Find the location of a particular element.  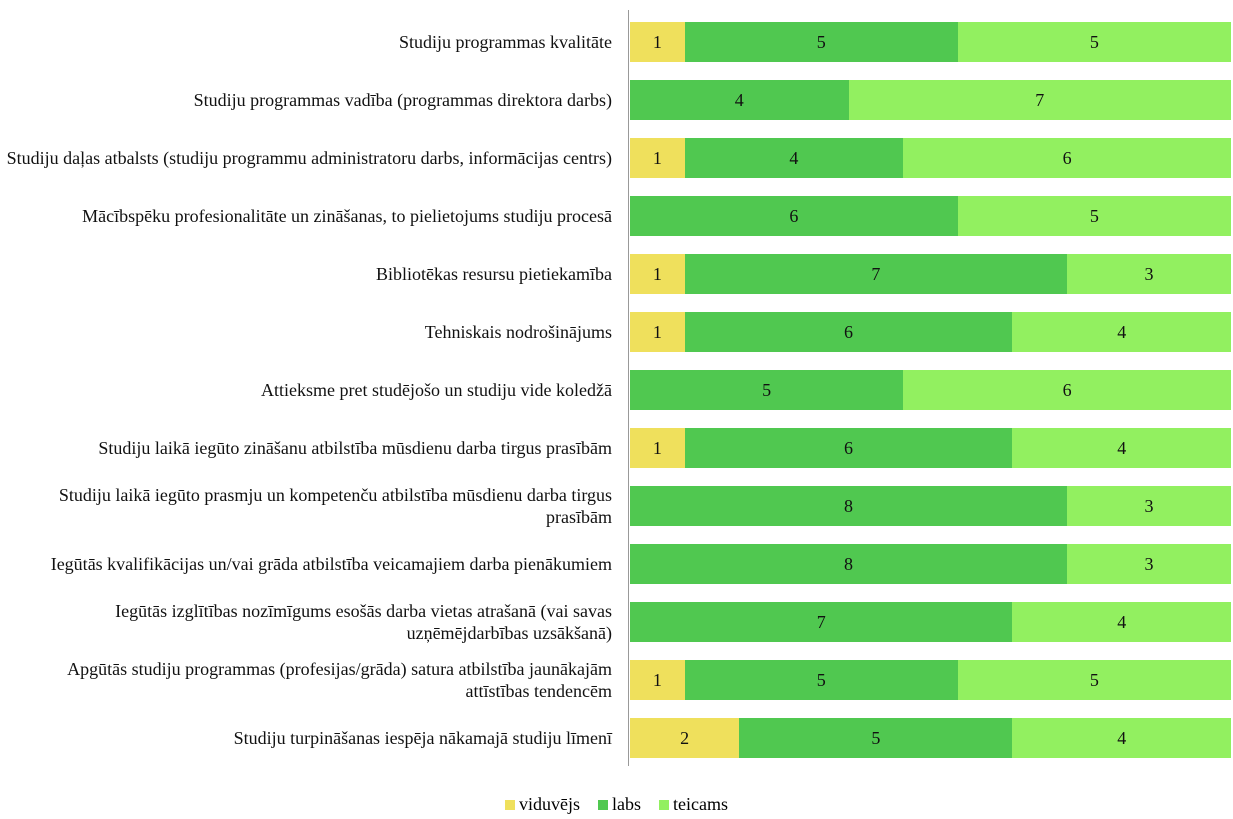

legend: viduvējs labs teicams is located at coordinates (616, 804).